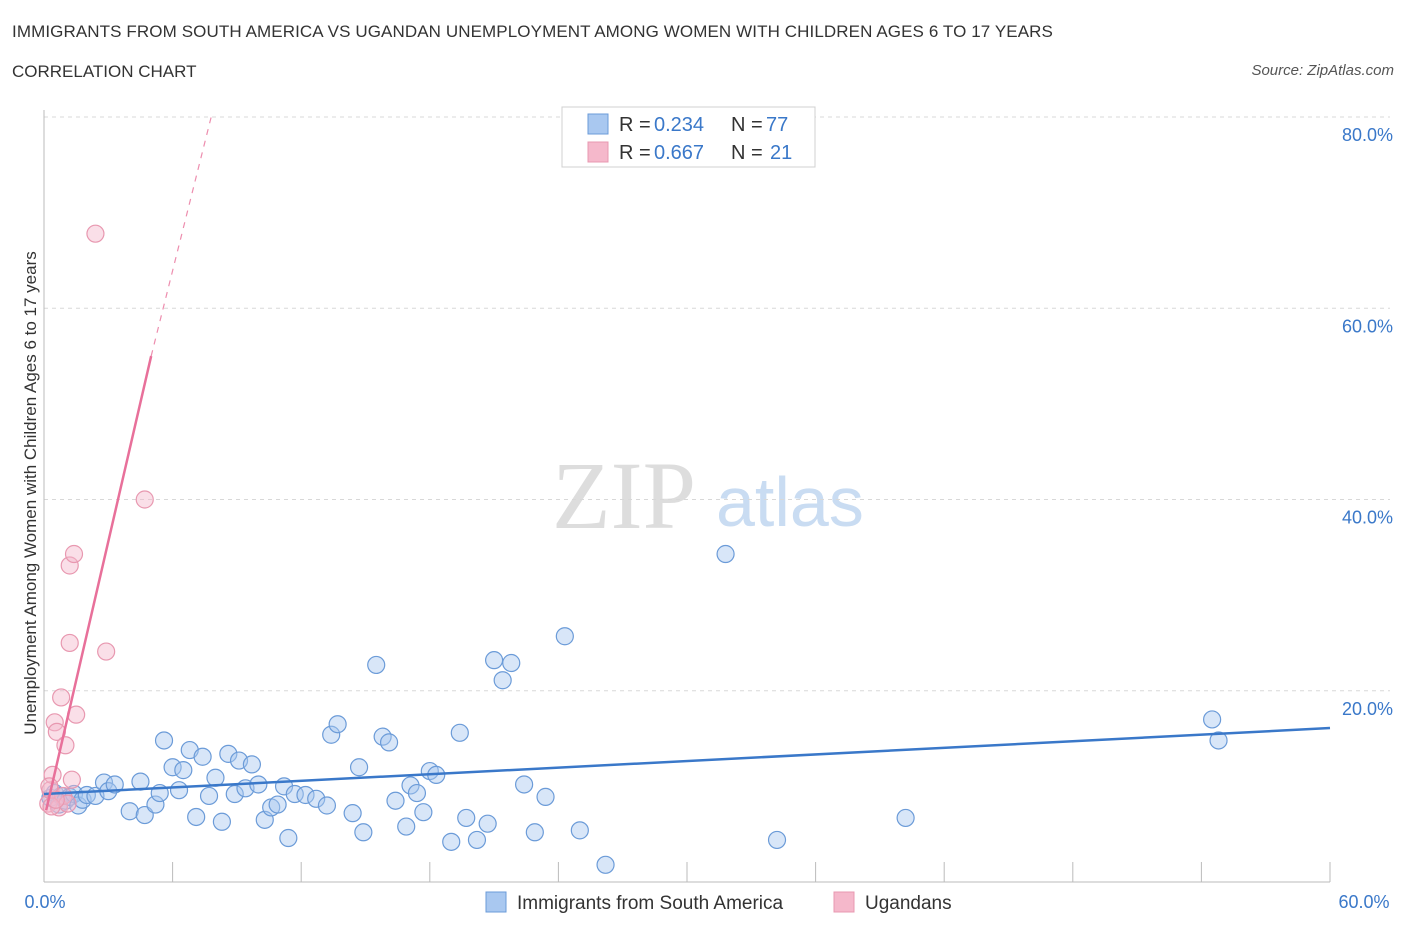 Image resolution: width=1406 pixels, height=930 pixels. What do you see at coordinates (1367, 135) in the screenshot?
I see `y-tick-label-3: 80.0%` at bounding box center [1367, 135].